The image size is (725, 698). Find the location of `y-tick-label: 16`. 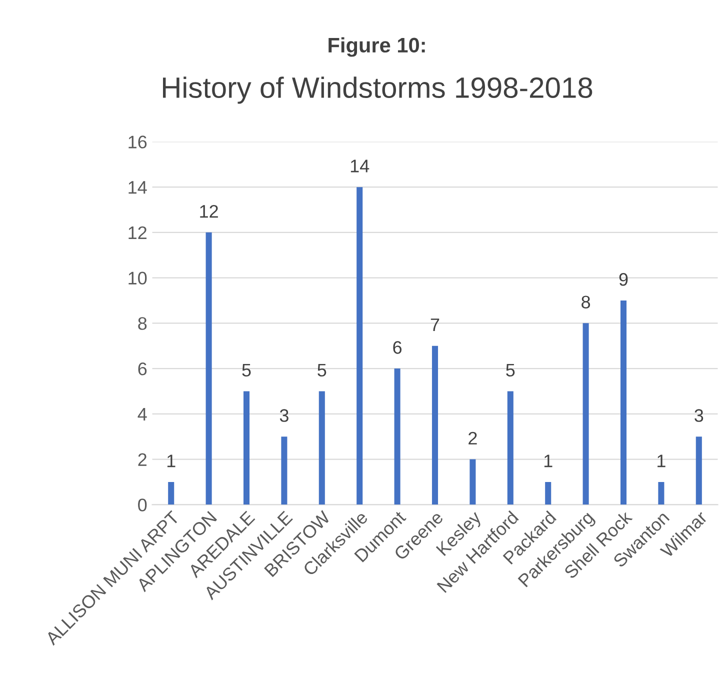

y-tick-label: 16 is located at coordinates (137, 142).